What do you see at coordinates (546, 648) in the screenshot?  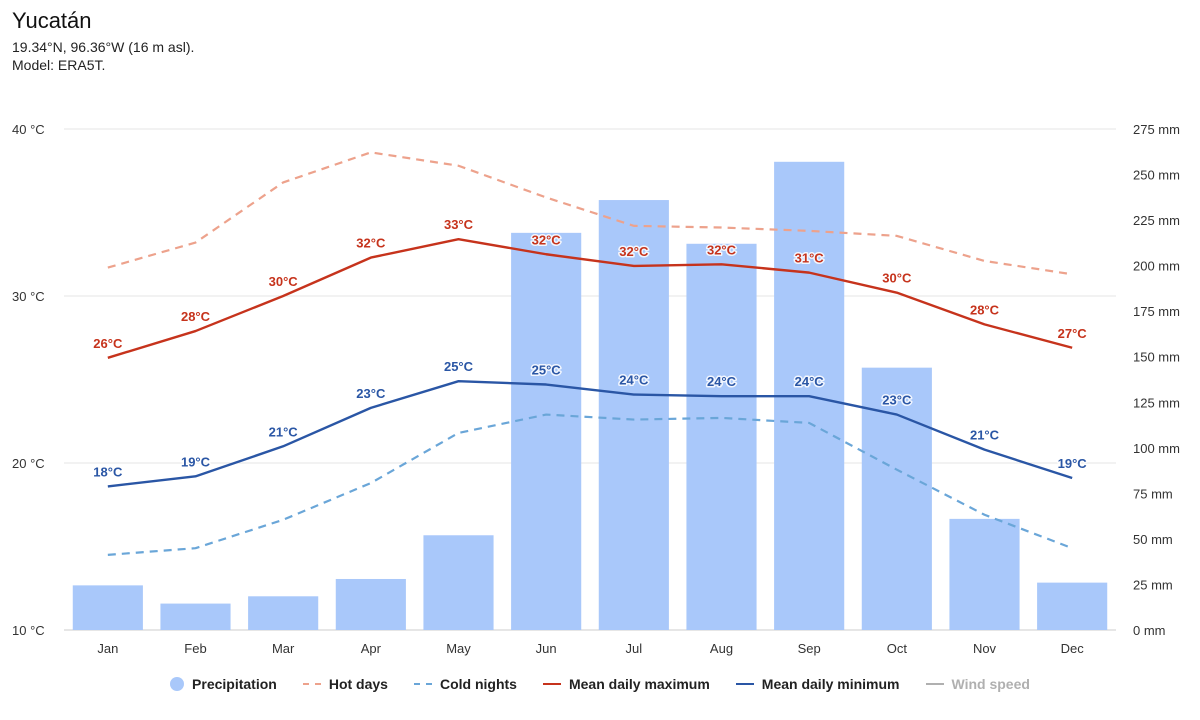 I see `x-axis-tick-label: Jun` at bounding box center [546, 648].